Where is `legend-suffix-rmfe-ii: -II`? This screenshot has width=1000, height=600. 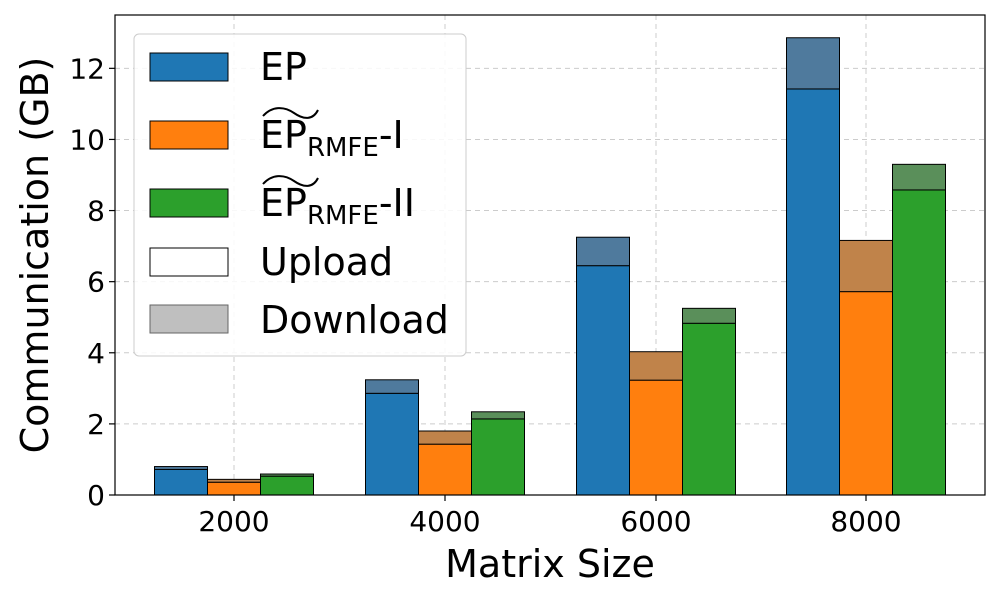
legend-suffix-rmfe-ii: -II is located at coordinates (397, 203).